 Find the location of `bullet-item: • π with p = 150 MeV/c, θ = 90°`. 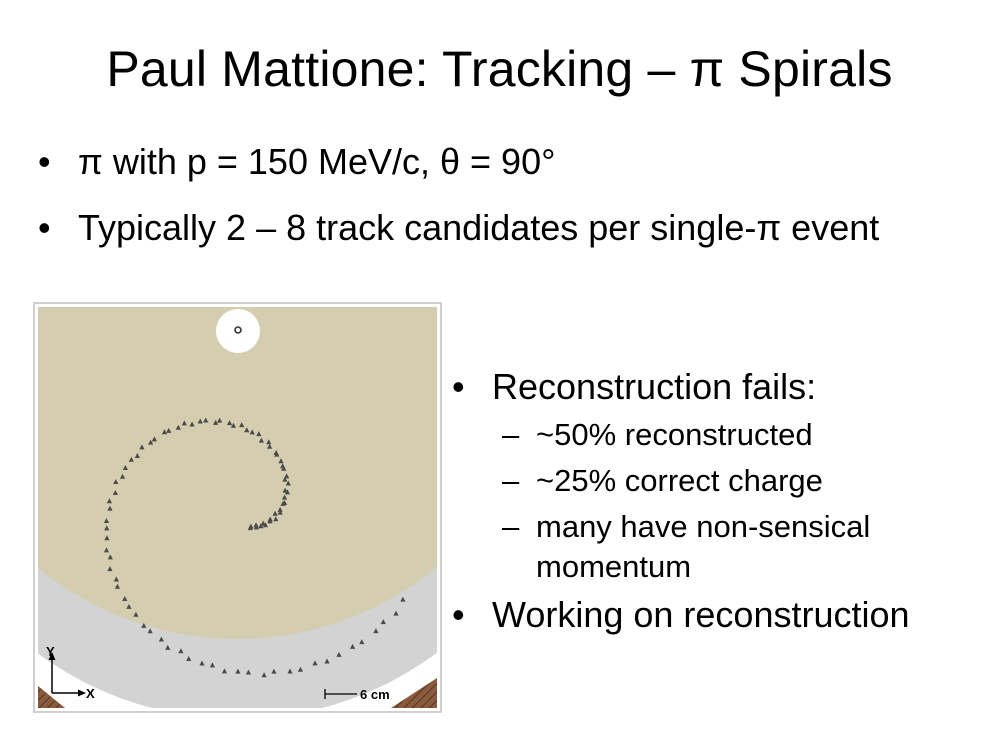

bullet-item: • π with p = 150 MeV/c, θ = 90° is located at coordinates (458, 162).